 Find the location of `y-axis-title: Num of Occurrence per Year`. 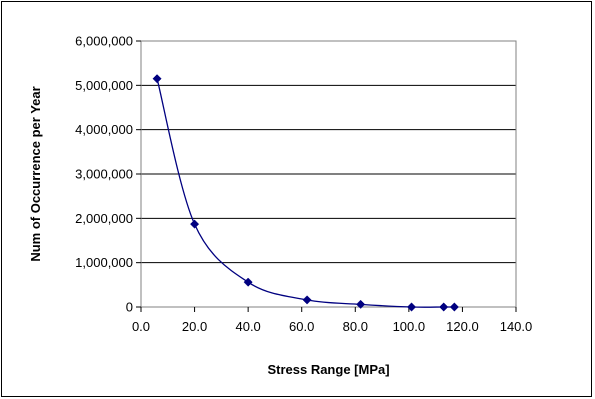

y-axis-title: Num of Occurrence per Year is located at coordinates (35, 173).